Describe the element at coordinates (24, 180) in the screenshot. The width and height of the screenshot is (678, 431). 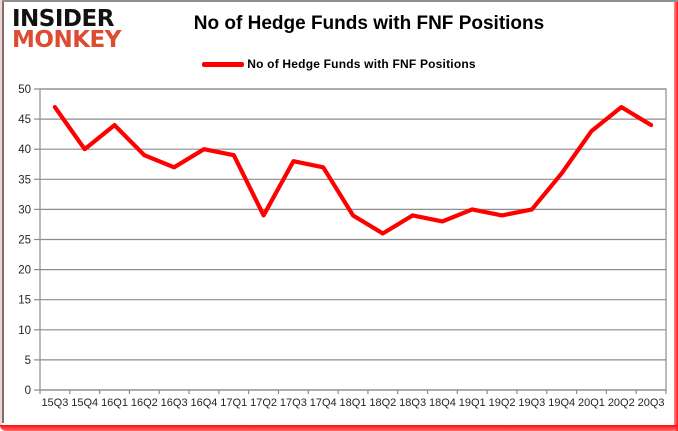
I see `y-tick-label: 35` at that location.